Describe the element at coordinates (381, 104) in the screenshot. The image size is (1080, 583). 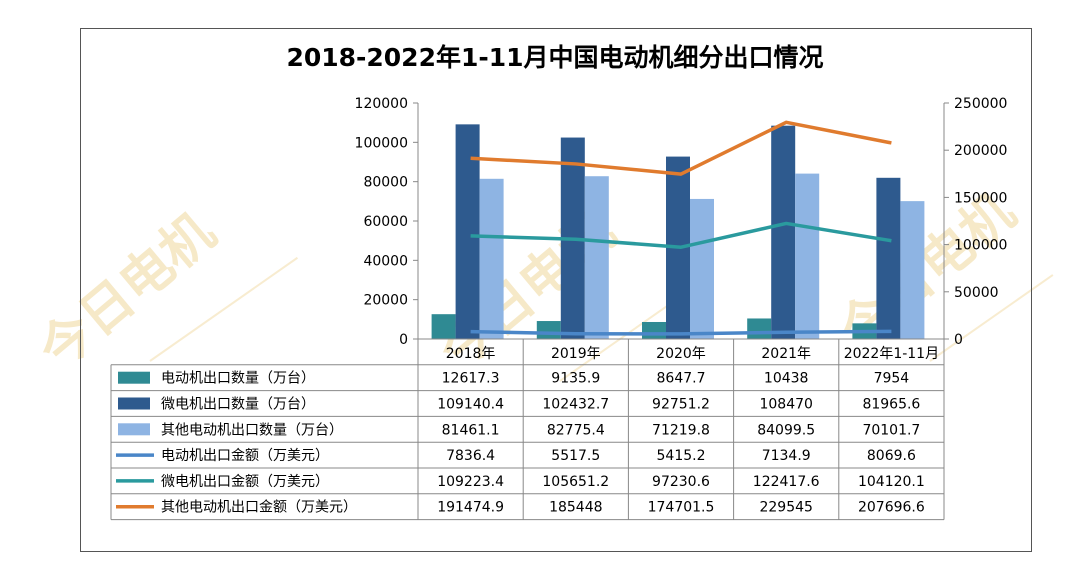
I see `left-tick-label: 120000` at that location.